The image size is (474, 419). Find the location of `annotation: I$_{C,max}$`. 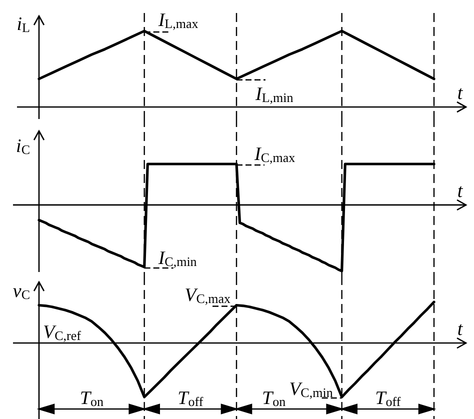

annotation: I$_{C,max}$ is located at coordinates (275, 154).